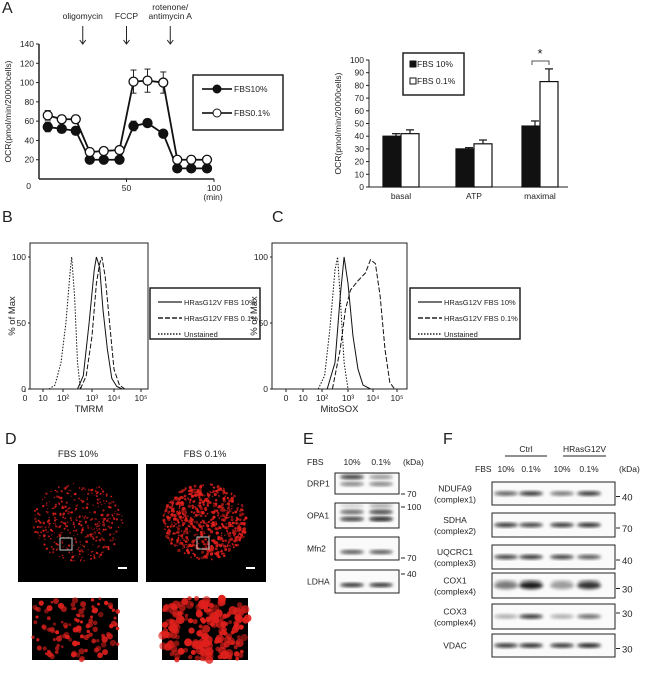 Image resolution: width=650 pixels, height=673 pixels. What do you see at coordinates (303, 398) in the screenshot?
I see `x-tick-label: 10` at bounding box center [303, 398].